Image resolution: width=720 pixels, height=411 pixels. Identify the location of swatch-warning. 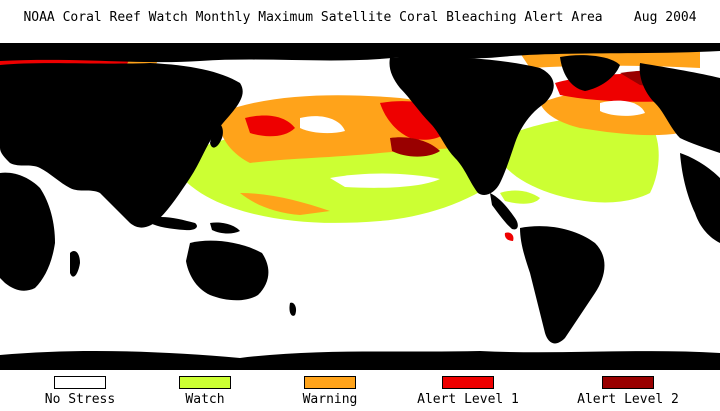
(330, 382).